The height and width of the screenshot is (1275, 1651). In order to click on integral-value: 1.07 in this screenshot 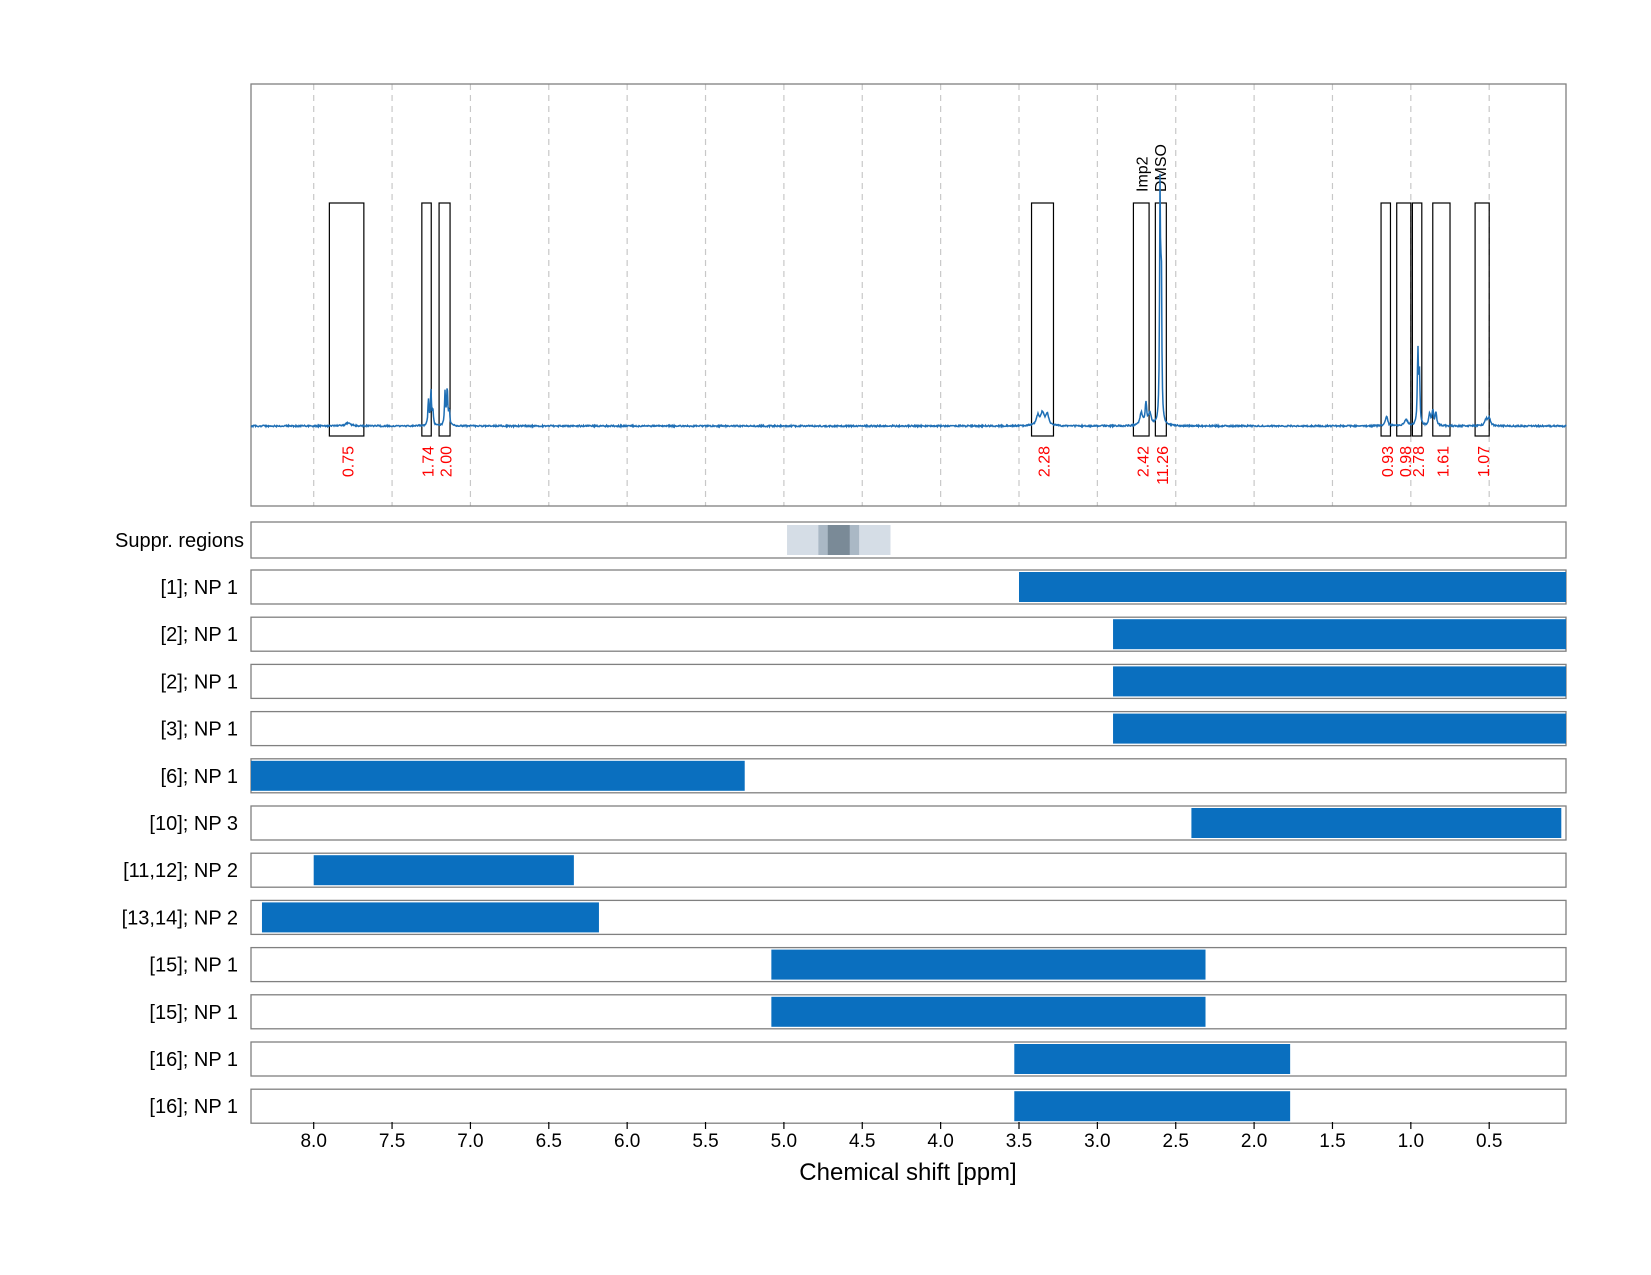, I will do `click(1484, 461)`.